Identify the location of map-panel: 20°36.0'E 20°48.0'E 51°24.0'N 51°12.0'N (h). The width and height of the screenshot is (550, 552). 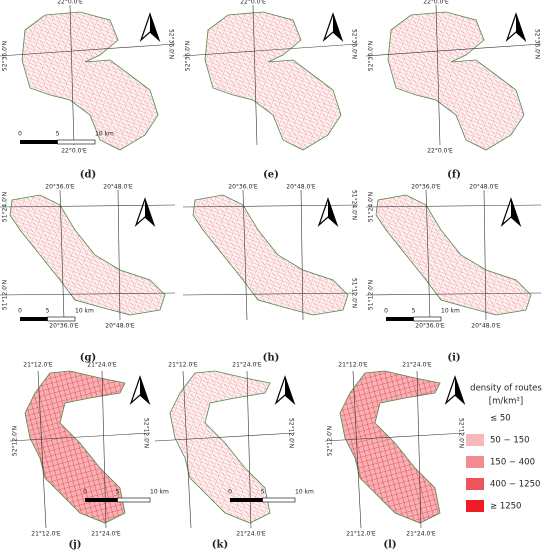
(270, 274).